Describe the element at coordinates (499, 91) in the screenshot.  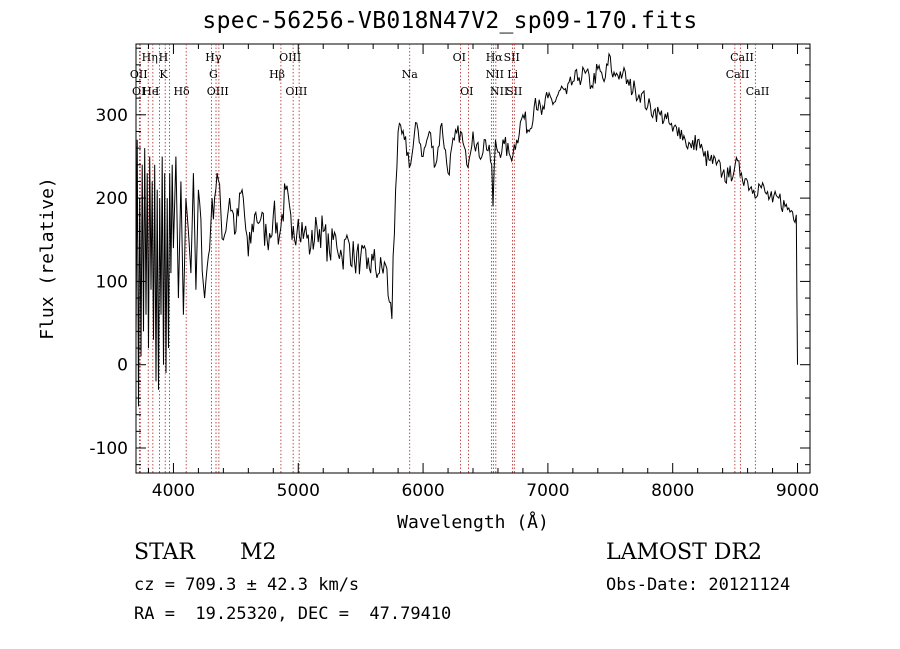
I see `spectral-line-label-21: NII` at that location.